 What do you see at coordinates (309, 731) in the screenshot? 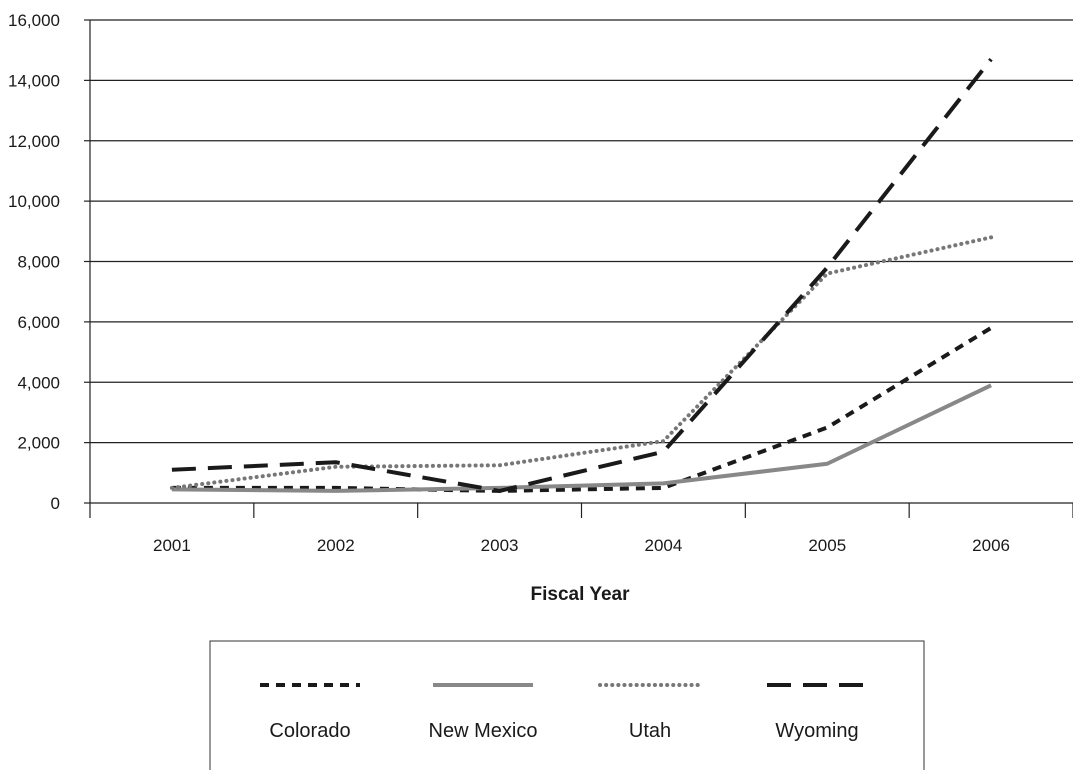
I see `legend-label: Colorado` at bounding box center [309, 731].